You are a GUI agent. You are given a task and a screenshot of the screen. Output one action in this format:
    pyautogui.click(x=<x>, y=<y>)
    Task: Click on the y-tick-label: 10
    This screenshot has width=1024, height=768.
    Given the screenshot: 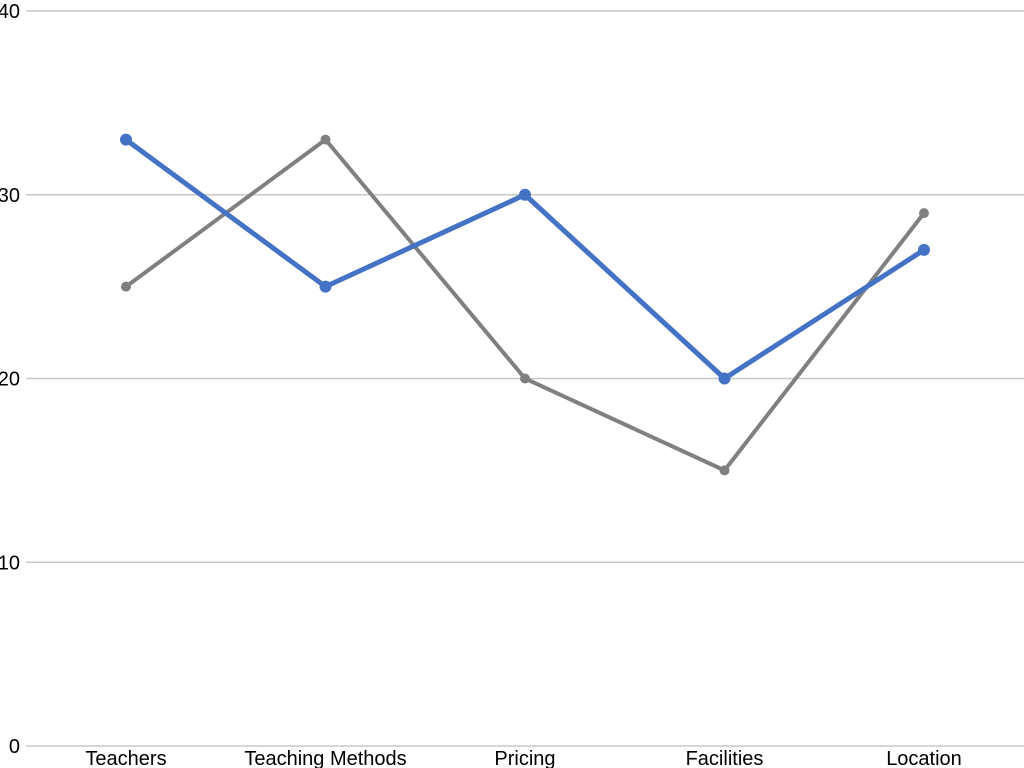 What is the action you would take?
    pyautogui.click(x=10, y=563)
    